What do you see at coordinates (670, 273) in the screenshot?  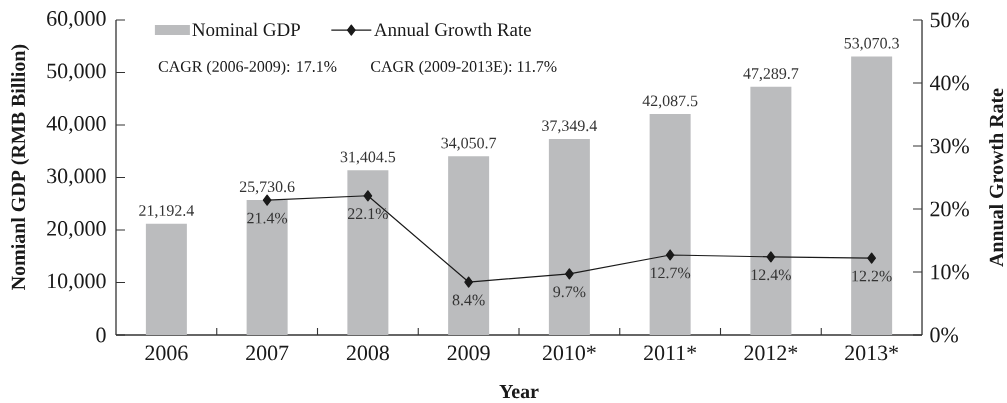 I see `data-label: 12.7%` at bounding box center [670, 273].